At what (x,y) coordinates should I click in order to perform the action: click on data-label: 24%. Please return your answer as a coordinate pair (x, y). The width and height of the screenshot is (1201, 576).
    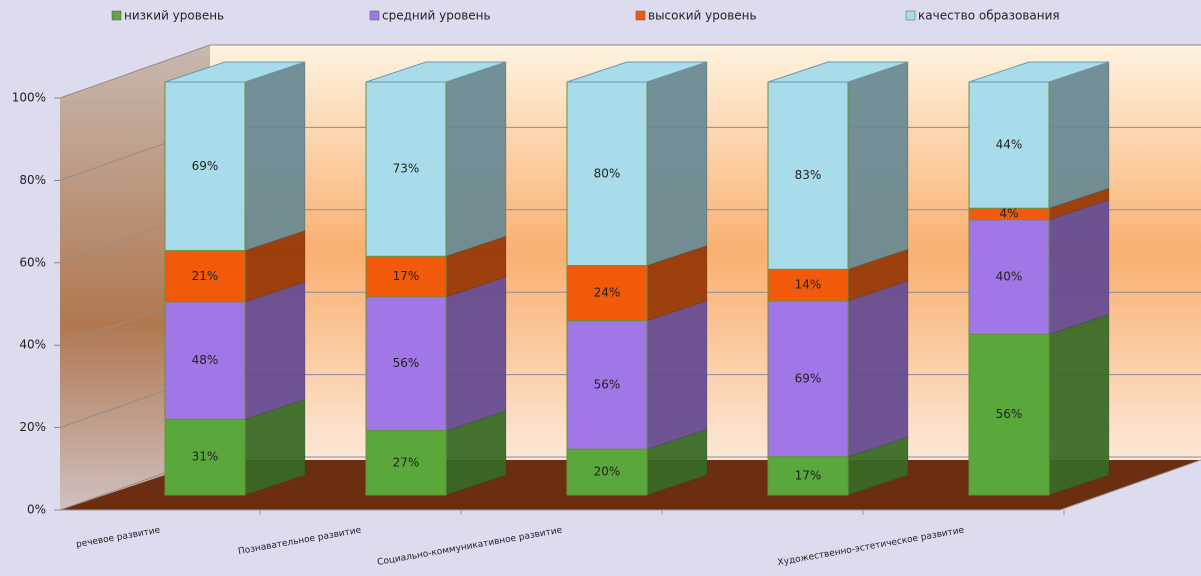
    Looking at the image, I should click on (607, 293).